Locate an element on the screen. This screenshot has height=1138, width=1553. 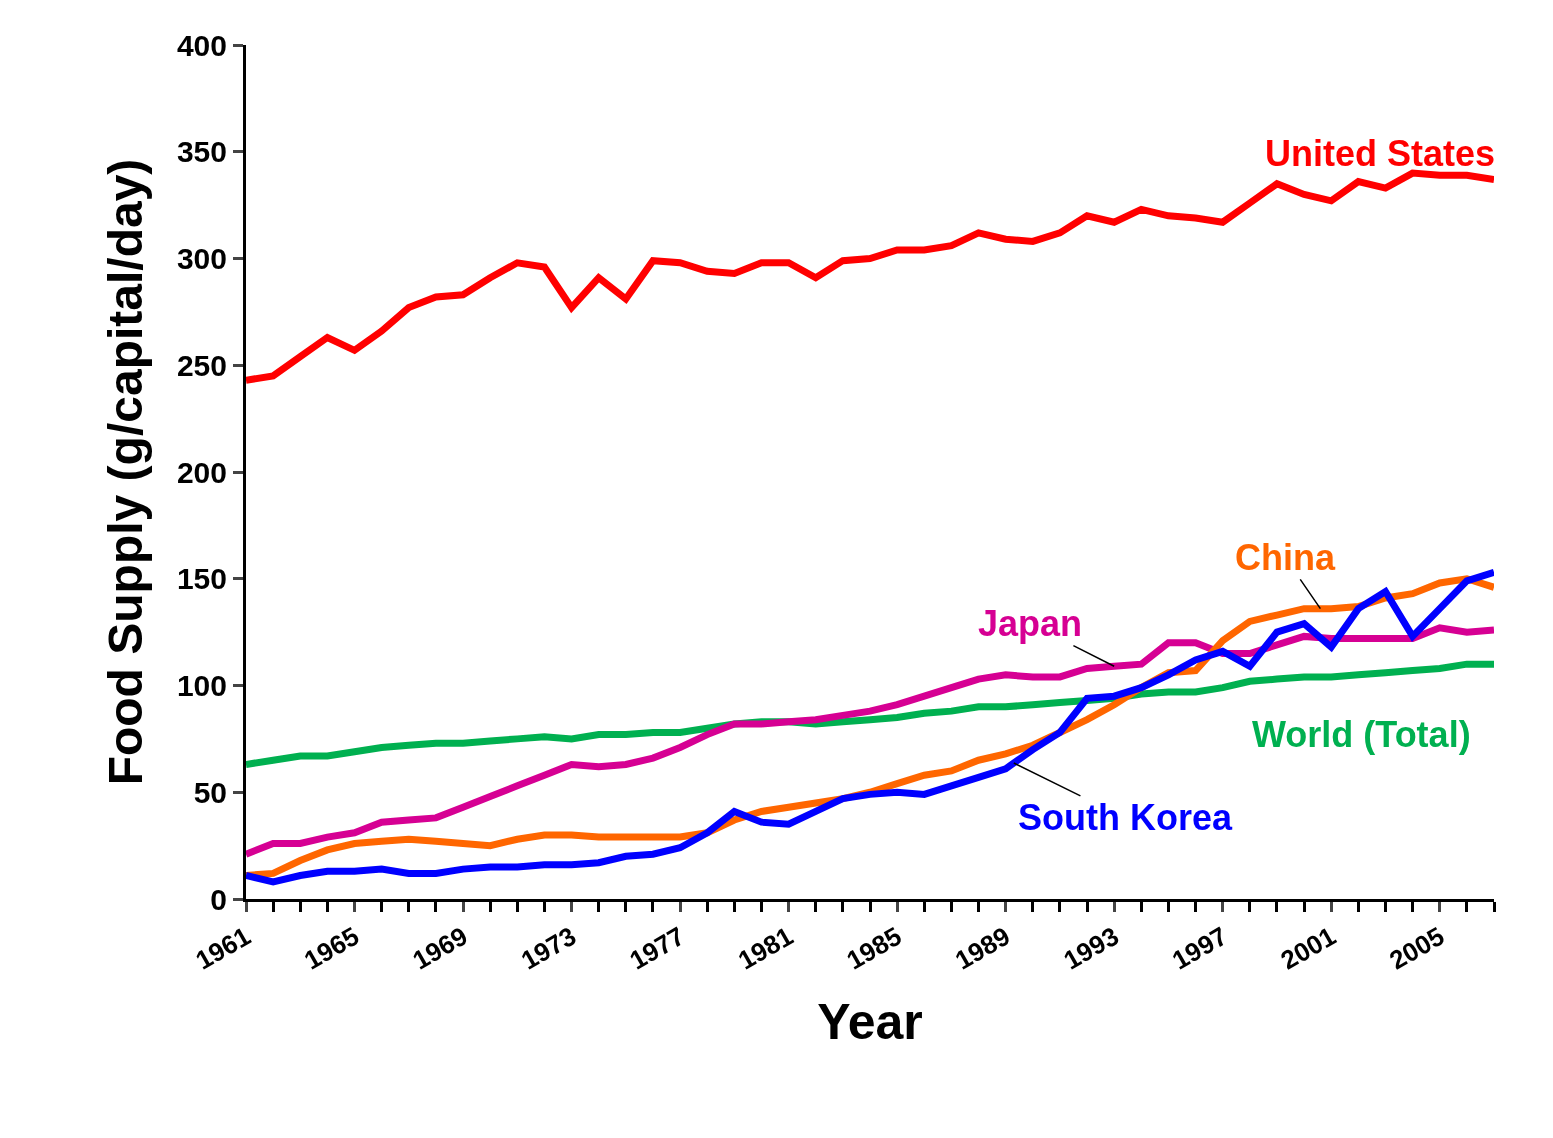
y-tick-label: 400 is located at coordinates (201, 45).